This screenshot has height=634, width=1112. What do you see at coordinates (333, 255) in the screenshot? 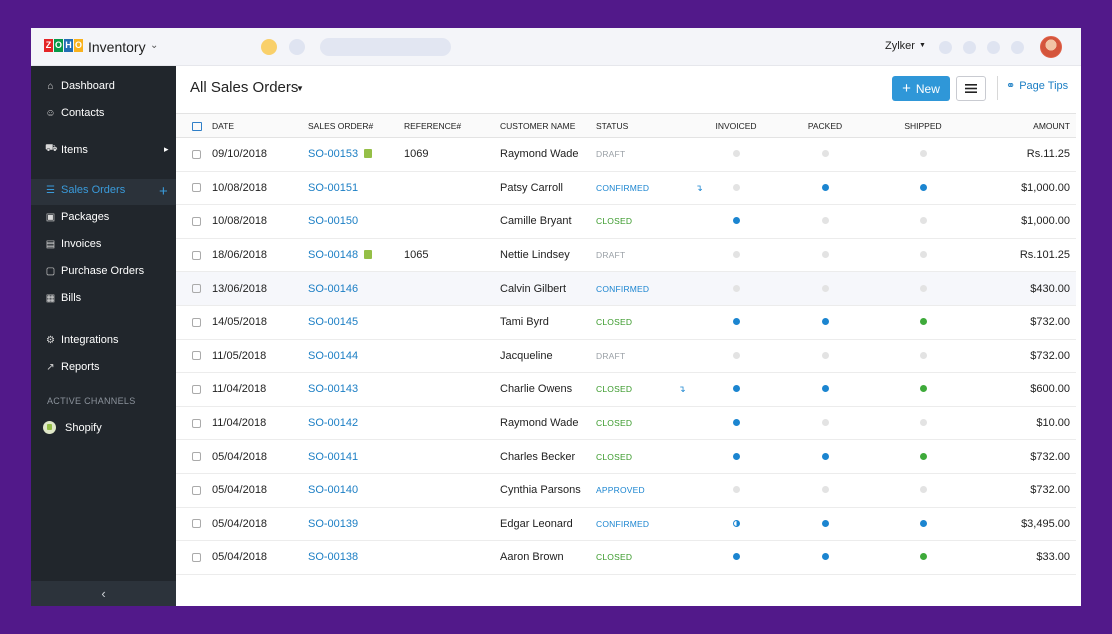
I see `sales-order-link: SO-00148` at bounding box center [333, 255].